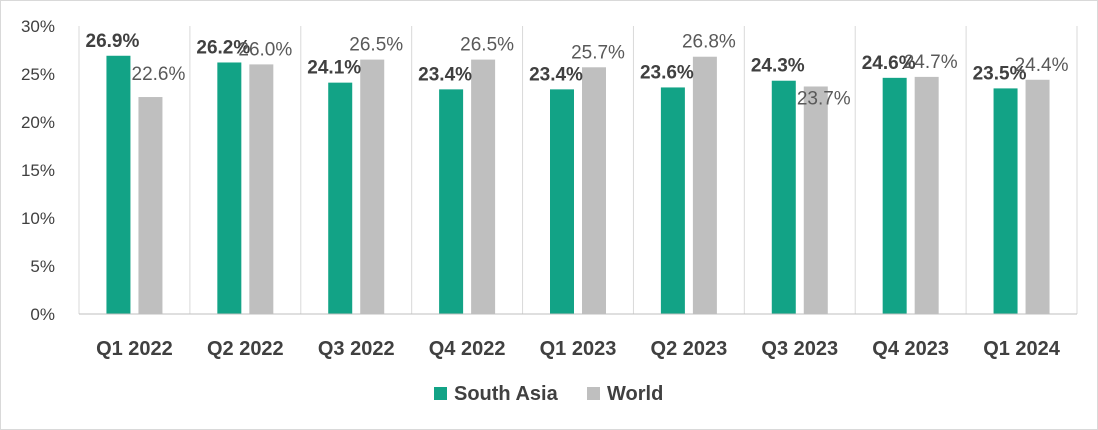 This screenshot has height=430, width=1098. Describe the element at coordinates (667, 72) in the screenshot. I see `data-label-south-asia: 23.6%` at that location.